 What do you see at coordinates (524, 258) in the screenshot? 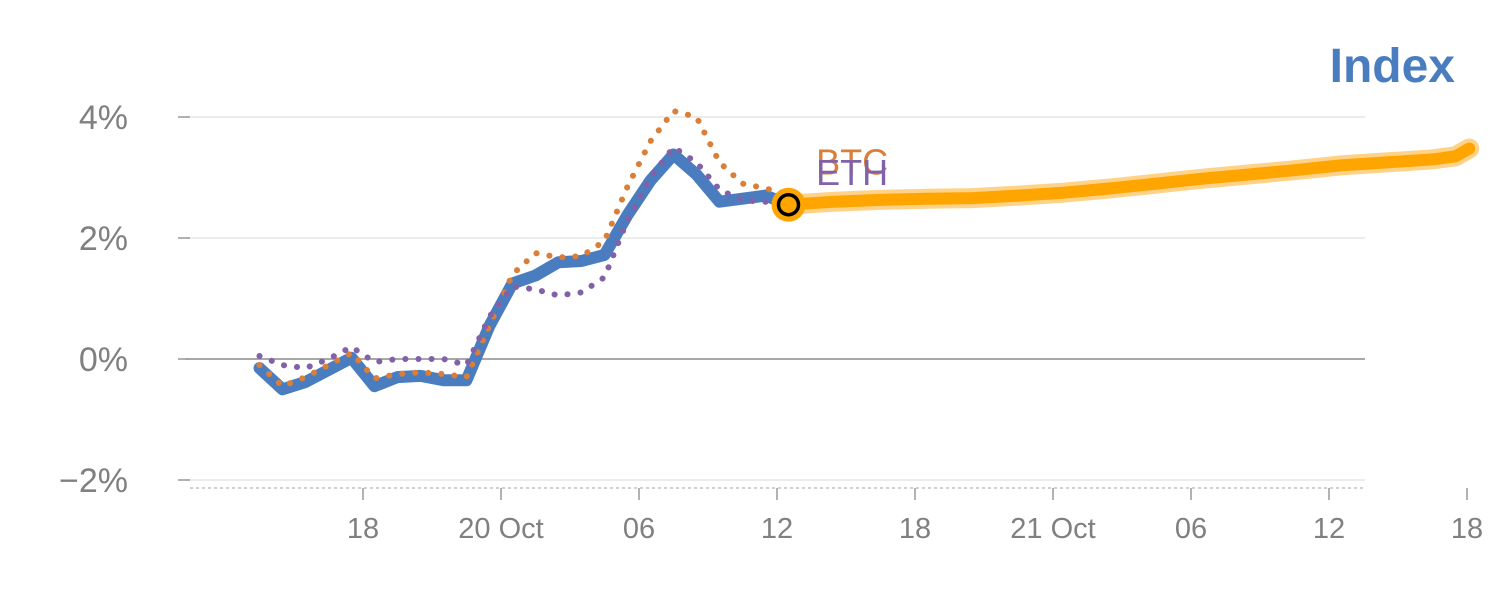
I see `eth-line` at bounding box center [524, 258].